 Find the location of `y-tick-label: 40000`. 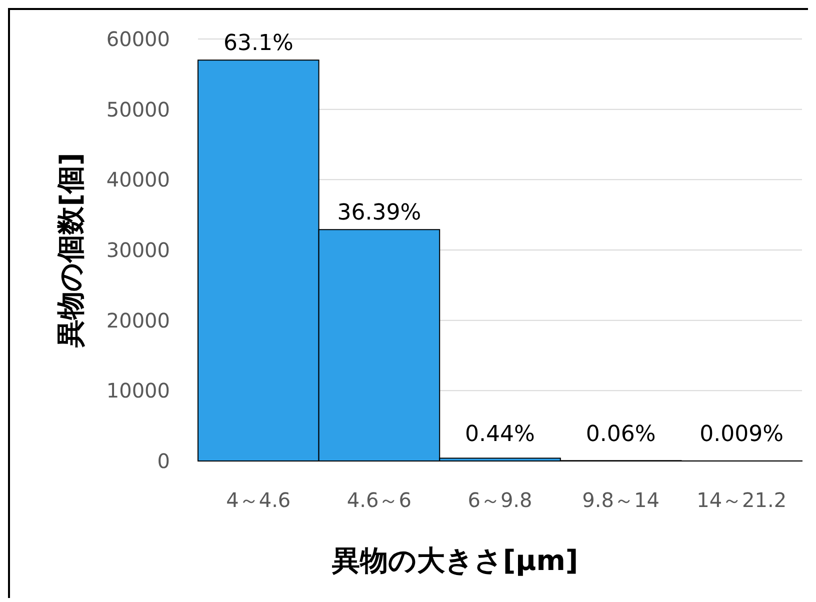

y-tick-label: 40000 is located at coordinates (138, 180).